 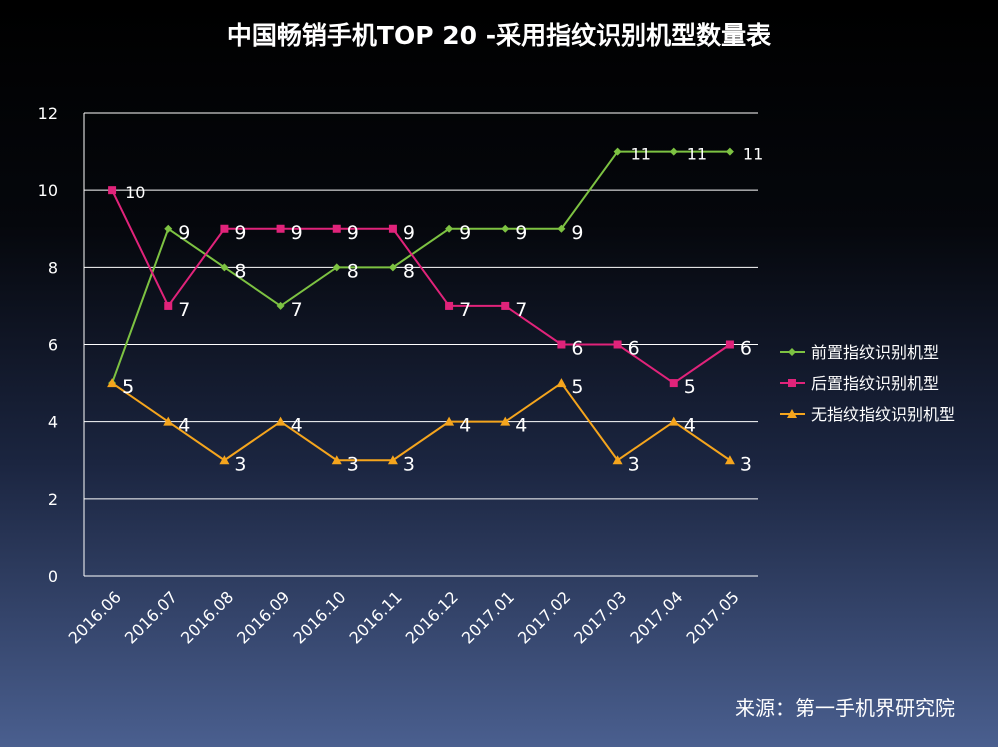 What do you see at coordinates (432, 617) in the screenshot?
I see `x-tick-label: 2016.12` at bounding box center [432, 617].